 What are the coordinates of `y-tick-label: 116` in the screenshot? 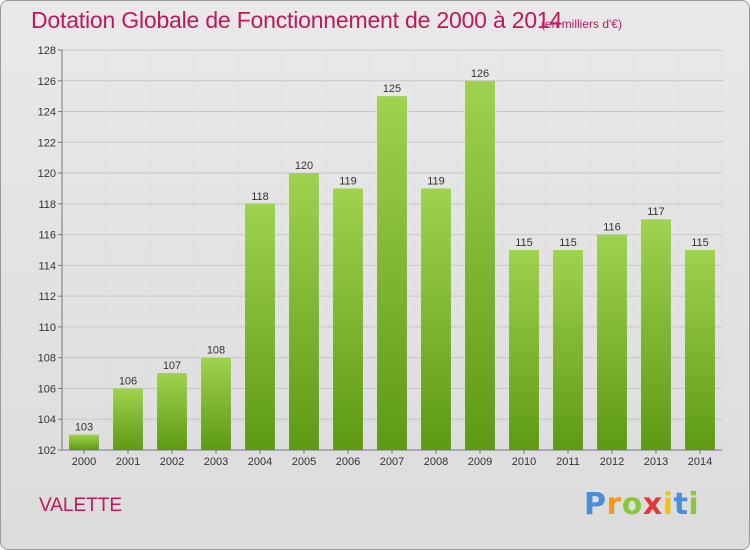 It's located at (47, 236).